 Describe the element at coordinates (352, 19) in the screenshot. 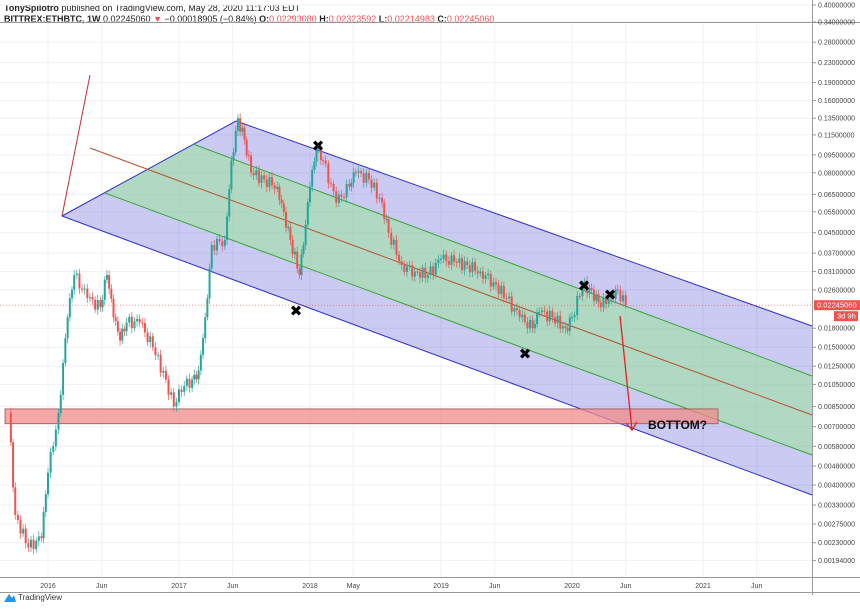

I see `high-value: 0.02323592` at that location.